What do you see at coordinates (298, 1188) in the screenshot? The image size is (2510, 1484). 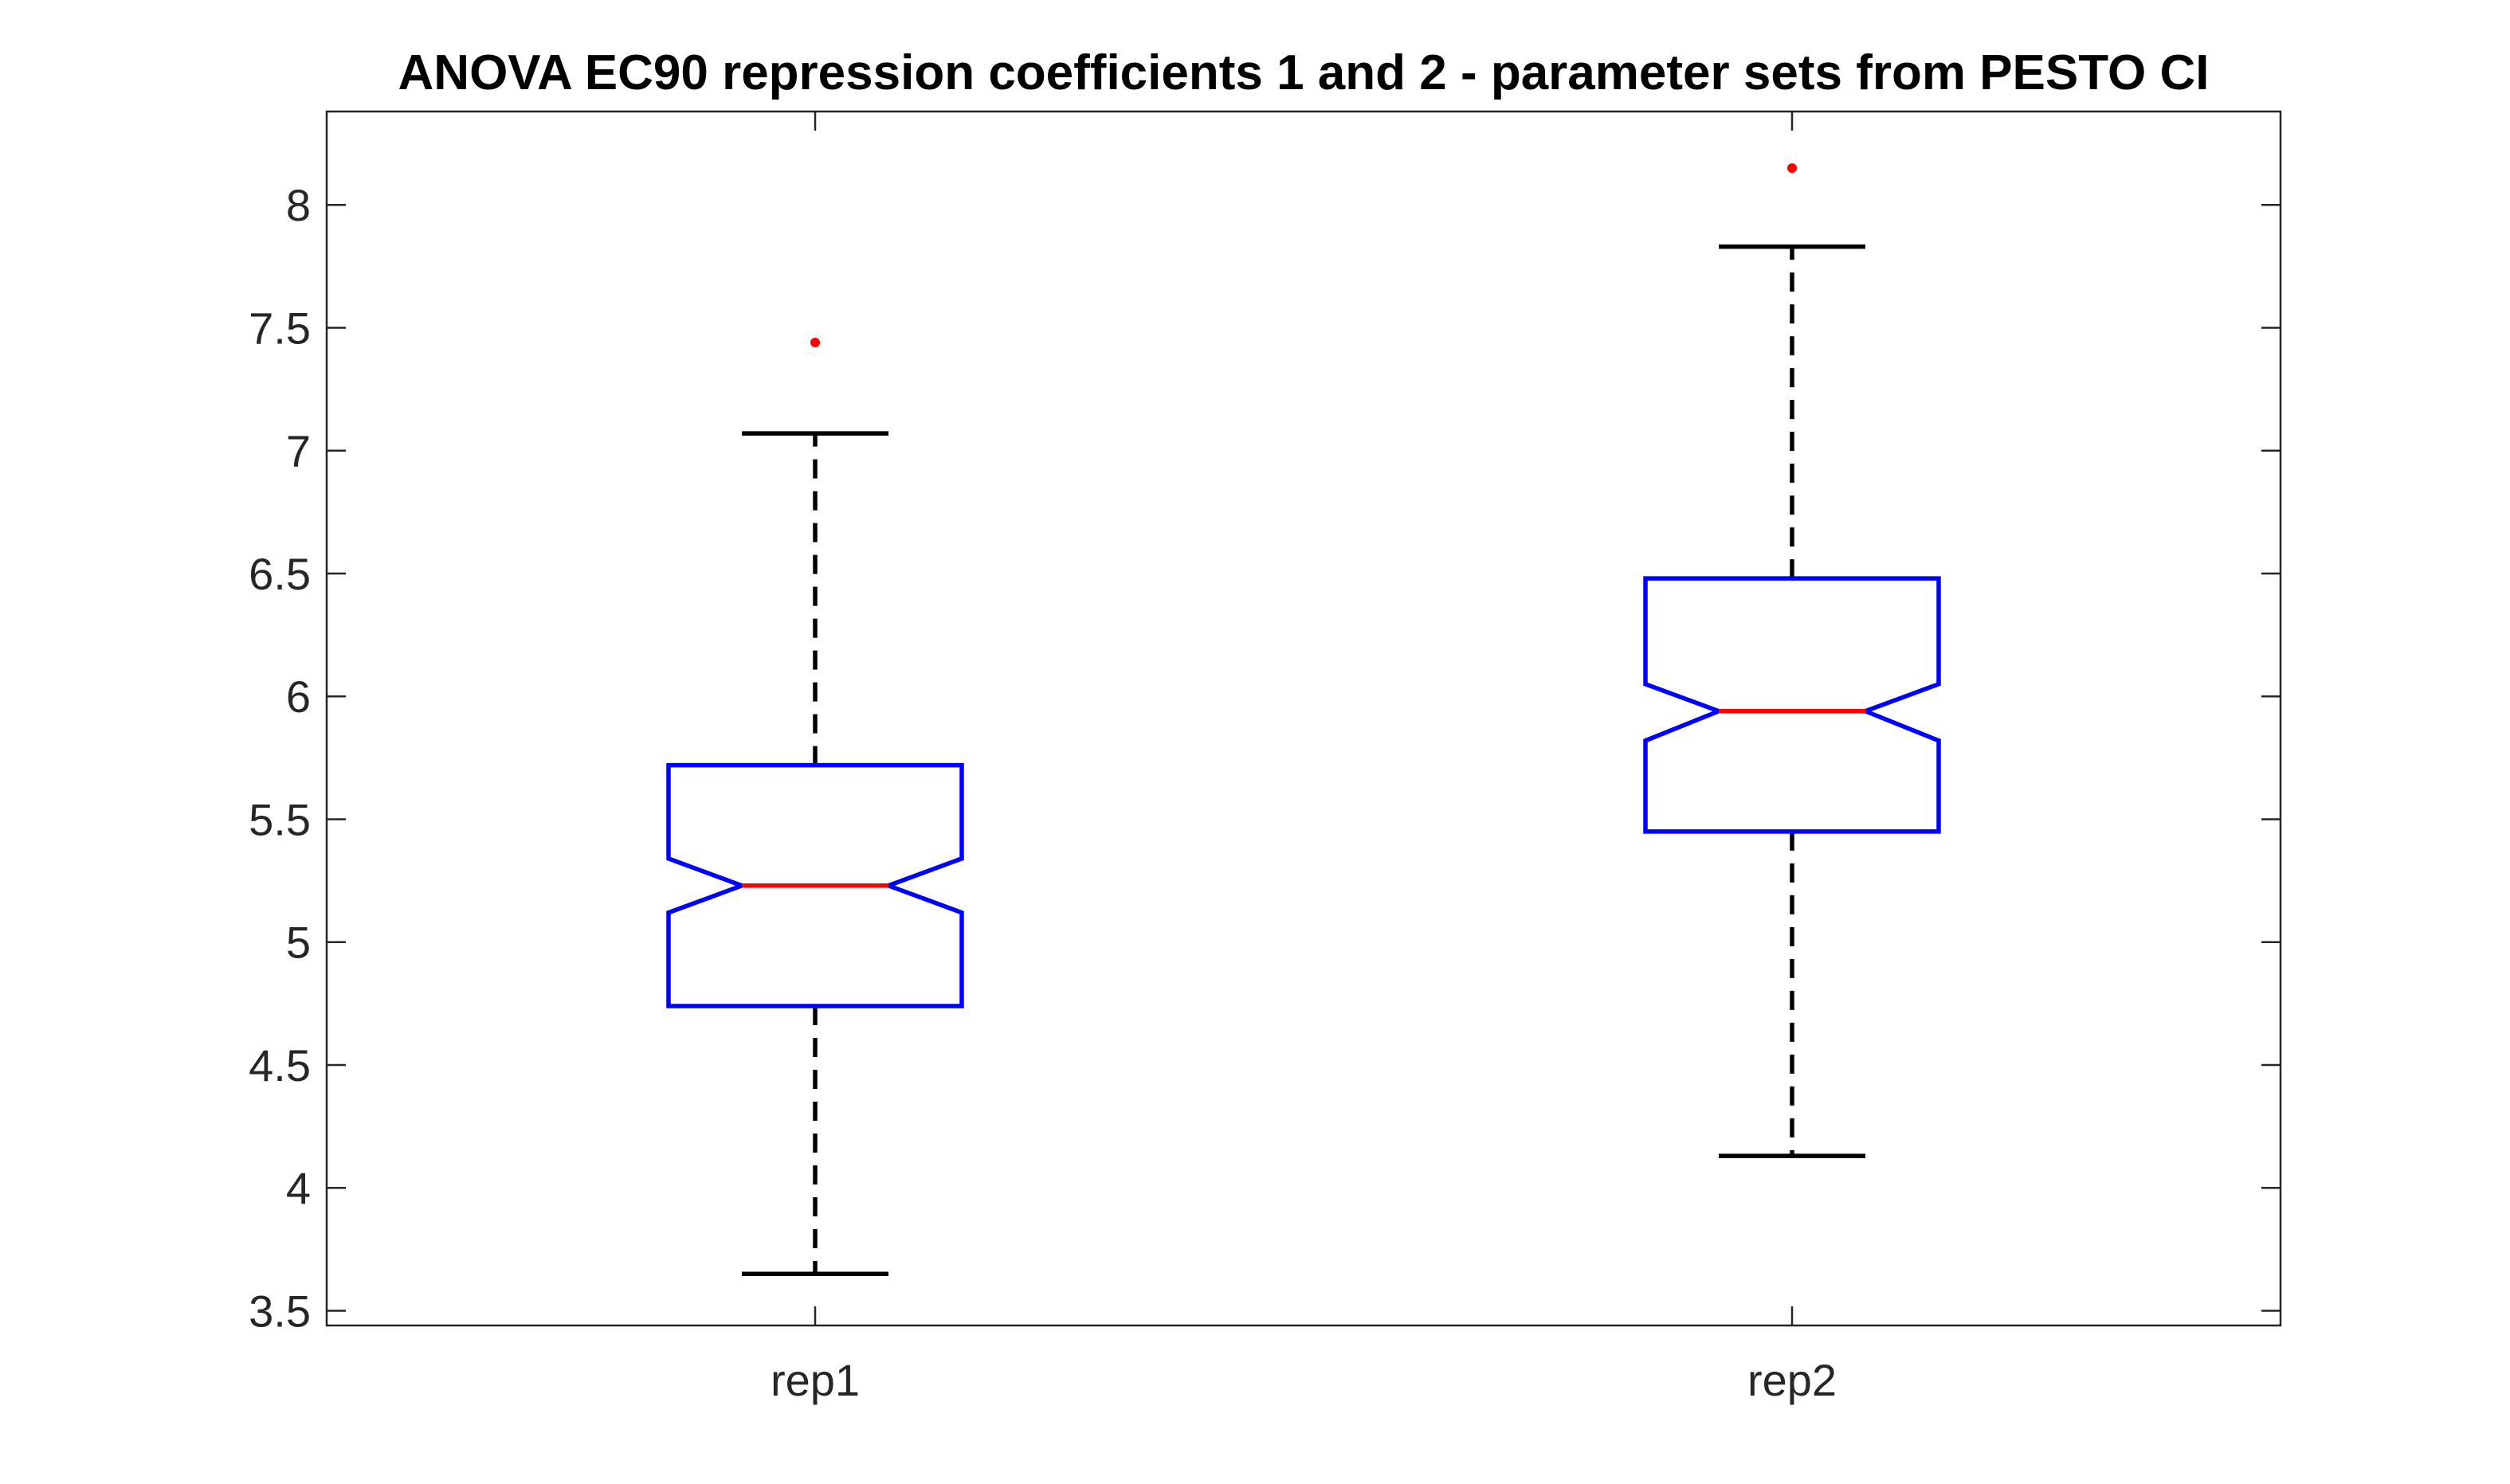 I see `y-tick-label: 4` at bounding box center [298, 1188].